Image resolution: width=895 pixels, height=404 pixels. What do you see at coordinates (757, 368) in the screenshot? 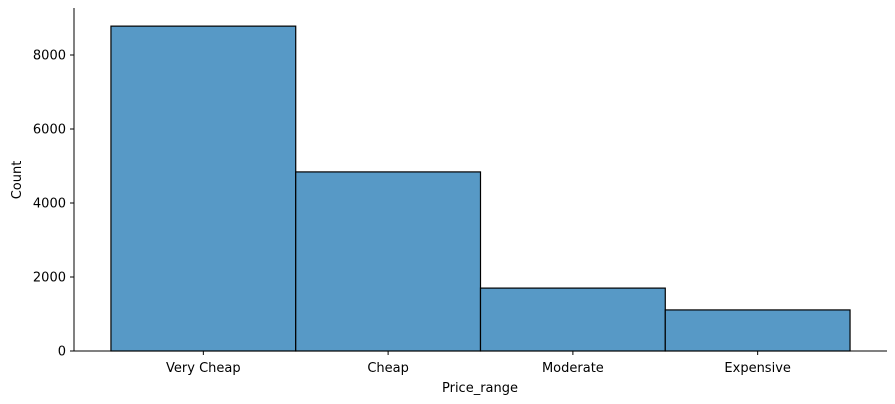
I see `x-tick-label: Expensive` at bounding box center [757, 368].